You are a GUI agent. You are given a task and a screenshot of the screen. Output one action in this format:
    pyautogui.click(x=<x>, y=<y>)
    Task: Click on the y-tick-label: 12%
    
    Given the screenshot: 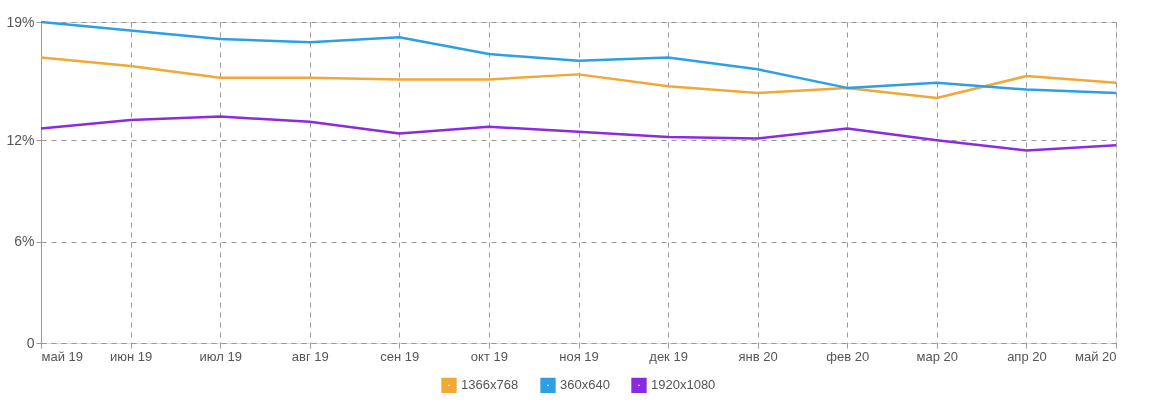 What is the action you would take?
    pyautogui.click(x=20, y=139)
    